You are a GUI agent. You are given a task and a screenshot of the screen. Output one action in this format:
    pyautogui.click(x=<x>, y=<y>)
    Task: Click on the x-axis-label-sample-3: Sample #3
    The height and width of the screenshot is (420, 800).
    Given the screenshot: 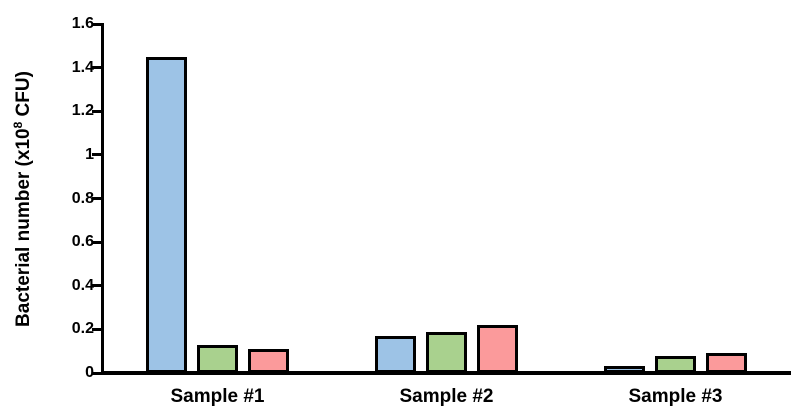 What is the action you would take?
    pyautogui.click(x=675, y=396)
    